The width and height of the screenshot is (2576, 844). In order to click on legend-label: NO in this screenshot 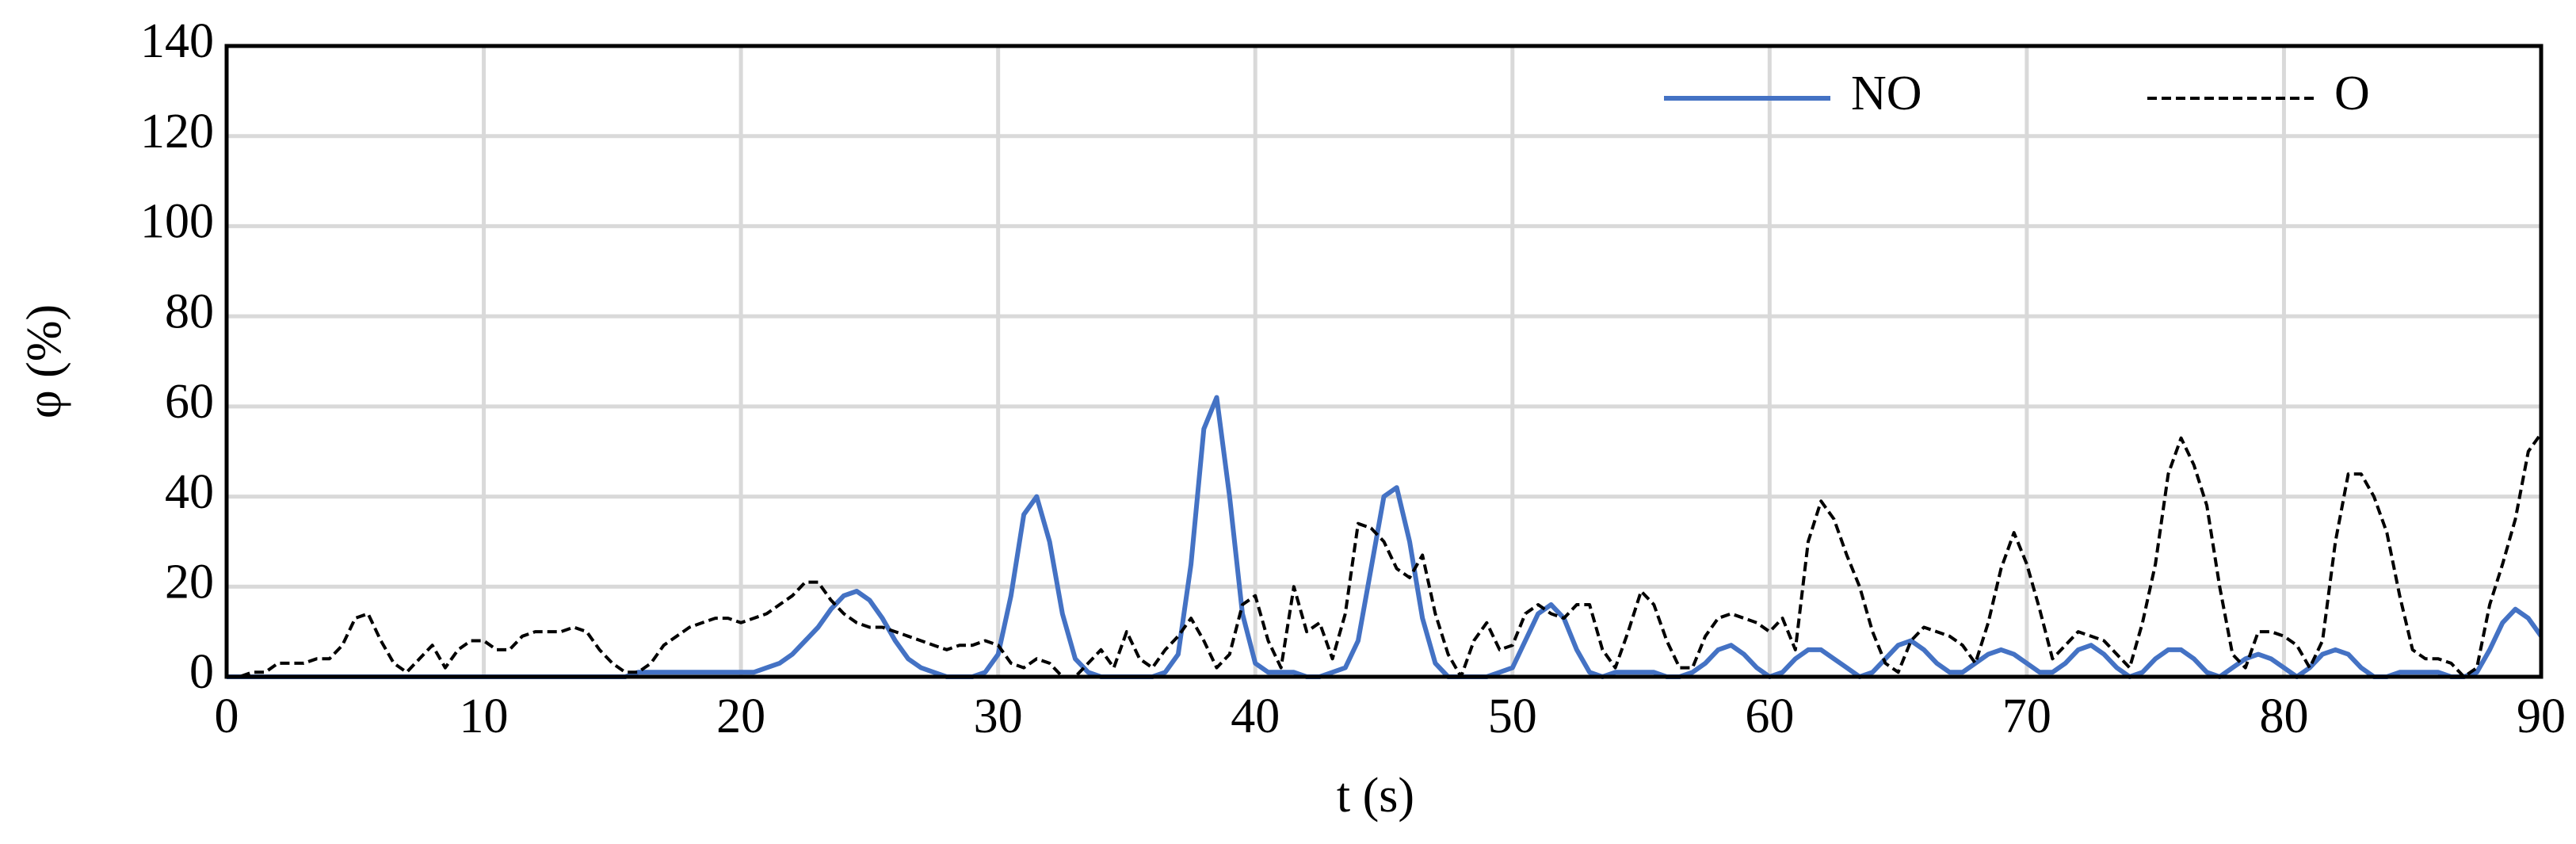, I will do `click(1886, 93)`.